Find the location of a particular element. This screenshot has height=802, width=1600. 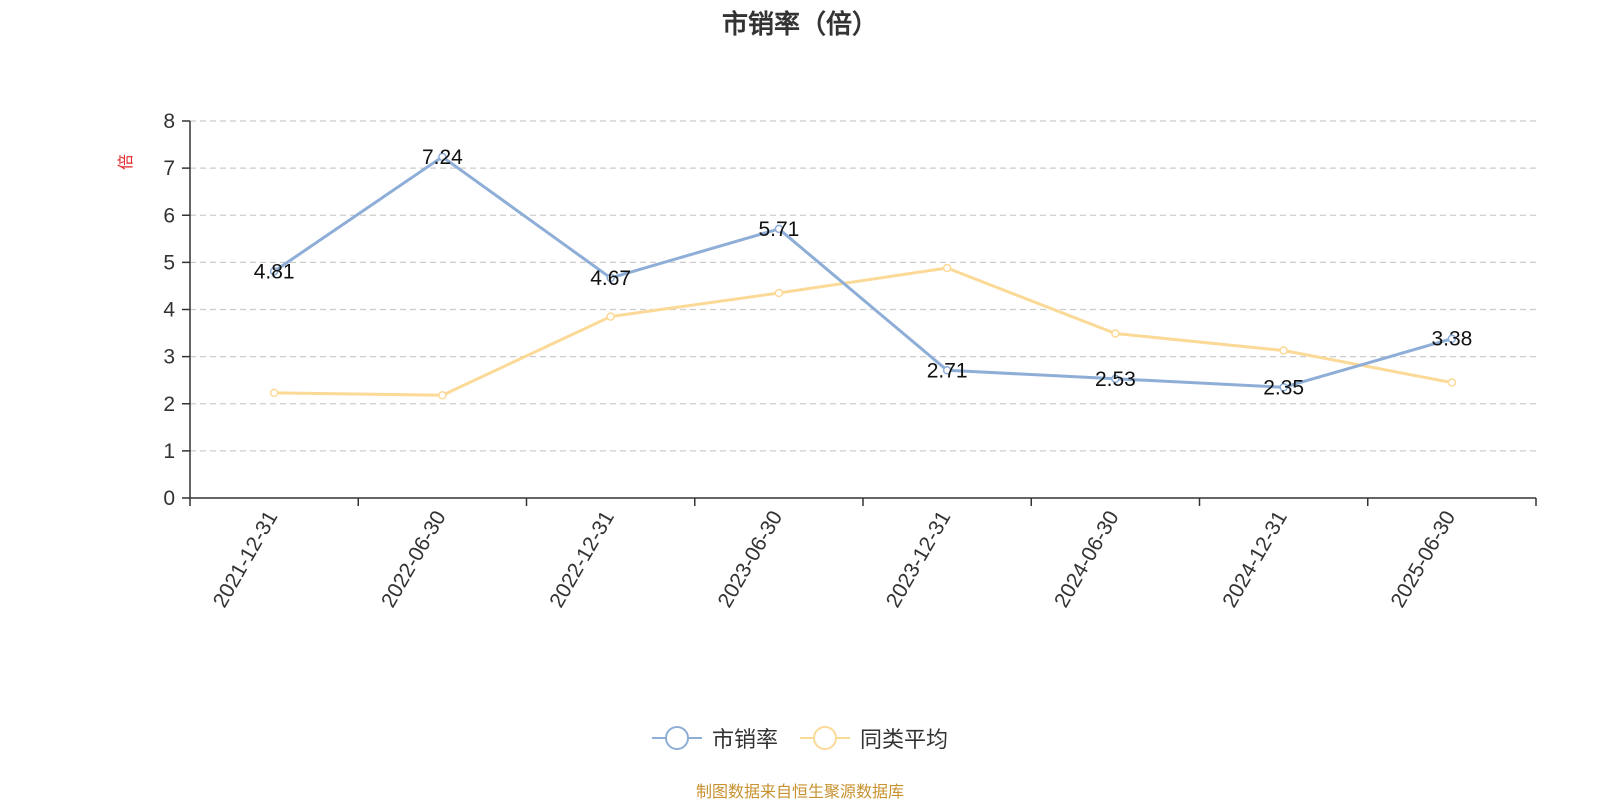

y-axis-label: 倍 is located at coordinates (126, 162).